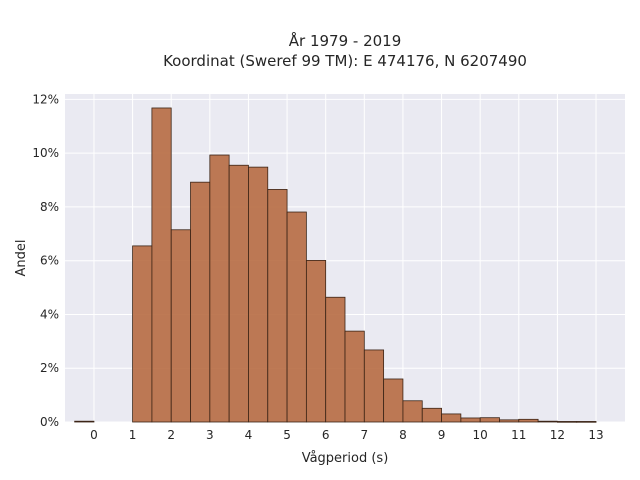 The image size is (640, 480). I want to click on y-tick-label: 10%, so click(45, 153).